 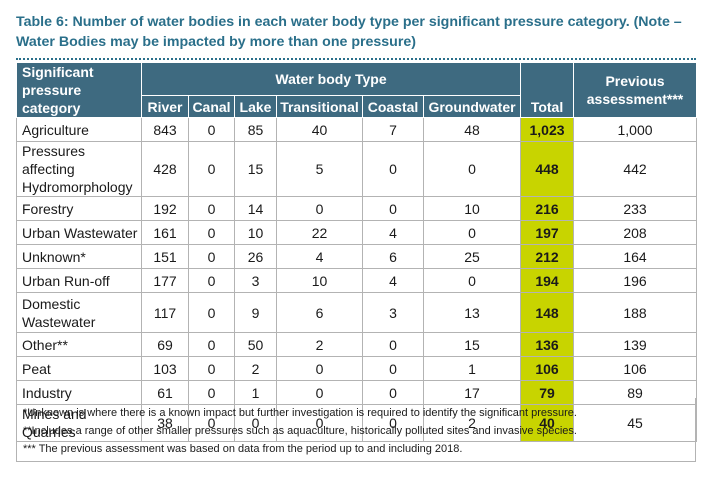 I want to click on cell-total: 448, so click(x=547, y=169).